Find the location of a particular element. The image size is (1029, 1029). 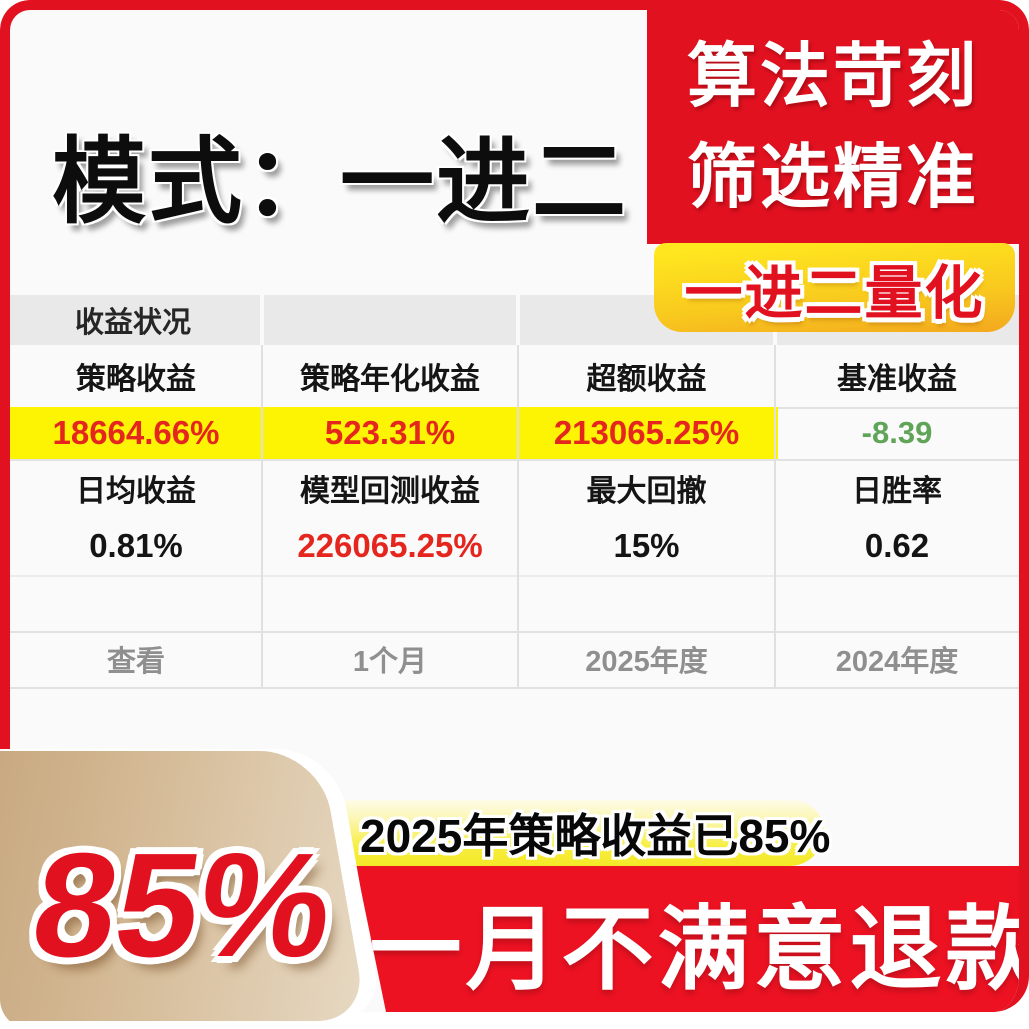

value-daily-avg-return: 0.81% is located at coordinates (136, 545).